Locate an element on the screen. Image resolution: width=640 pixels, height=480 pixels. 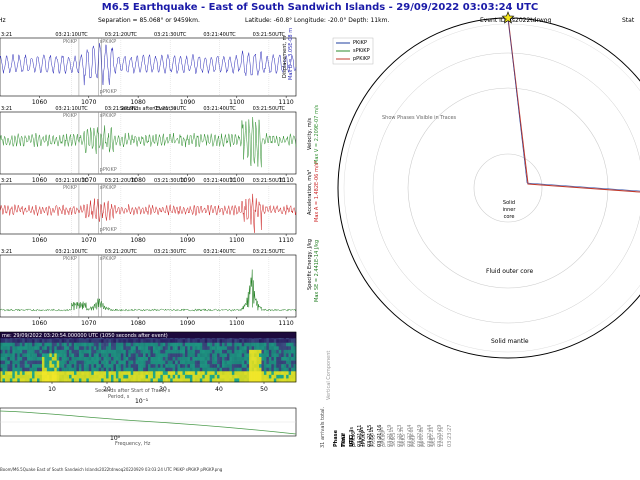
separation-label: Separation = 85.068° or 9459km. is located at coordinates (149, 20).